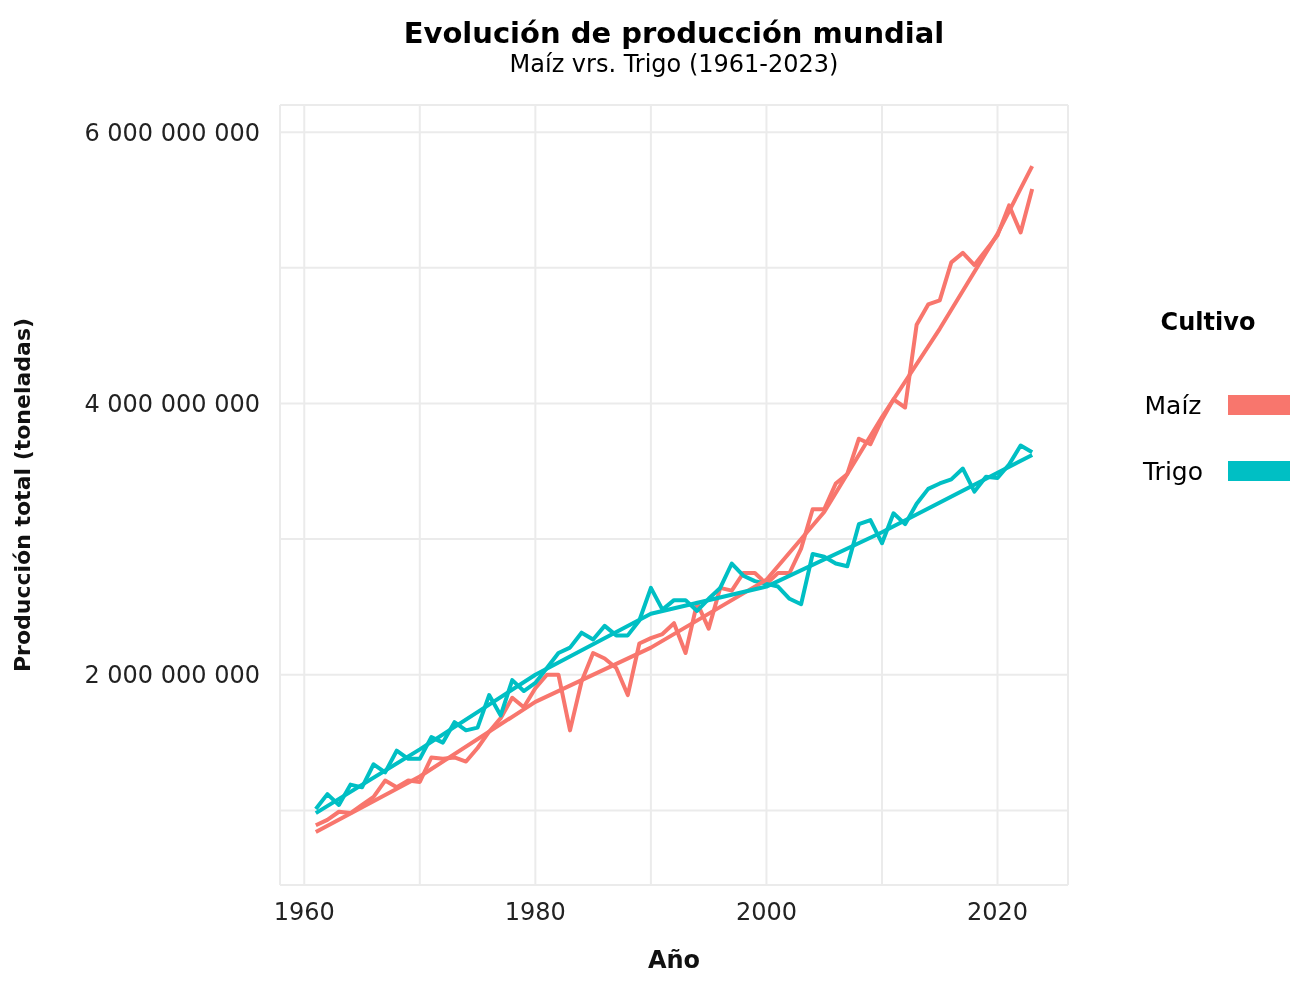 This screenshot has height=985, width=1306. What do you see at coordinates (172, 403) in the screenshot?
I see `y-tick-label: 4 000 000 000` at bounding box center [172, 403].